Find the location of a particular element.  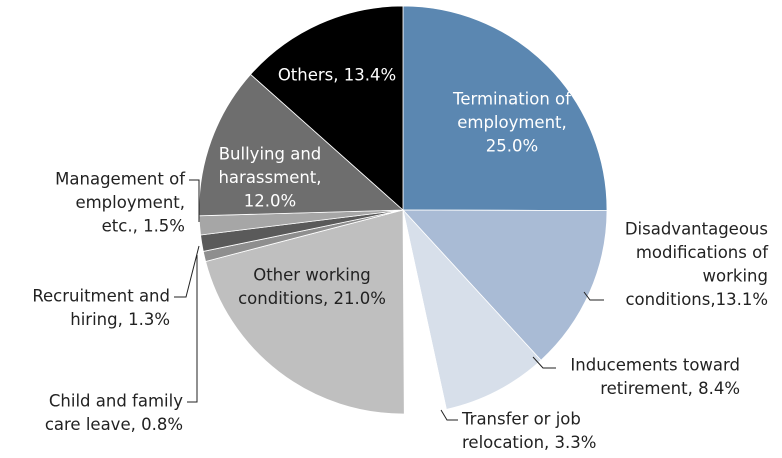

label-line: harassment, is located at coordinates (269, 177).